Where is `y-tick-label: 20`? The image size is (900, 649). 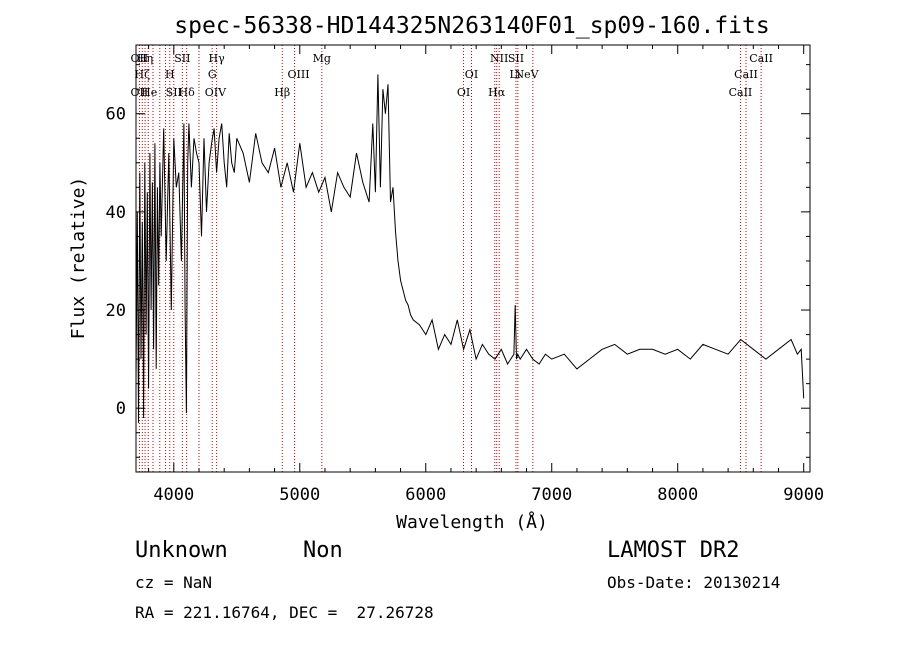 y-tick-label: 20 is located at coordinates (116, 311).